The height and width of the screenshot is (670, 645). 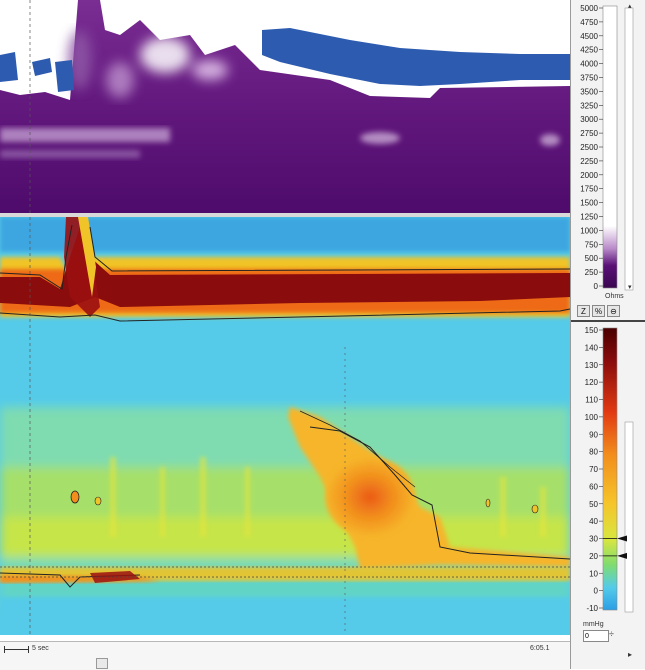 I want to click on impedance-scale-tick-label: 3750, so click(x=589, y=78).